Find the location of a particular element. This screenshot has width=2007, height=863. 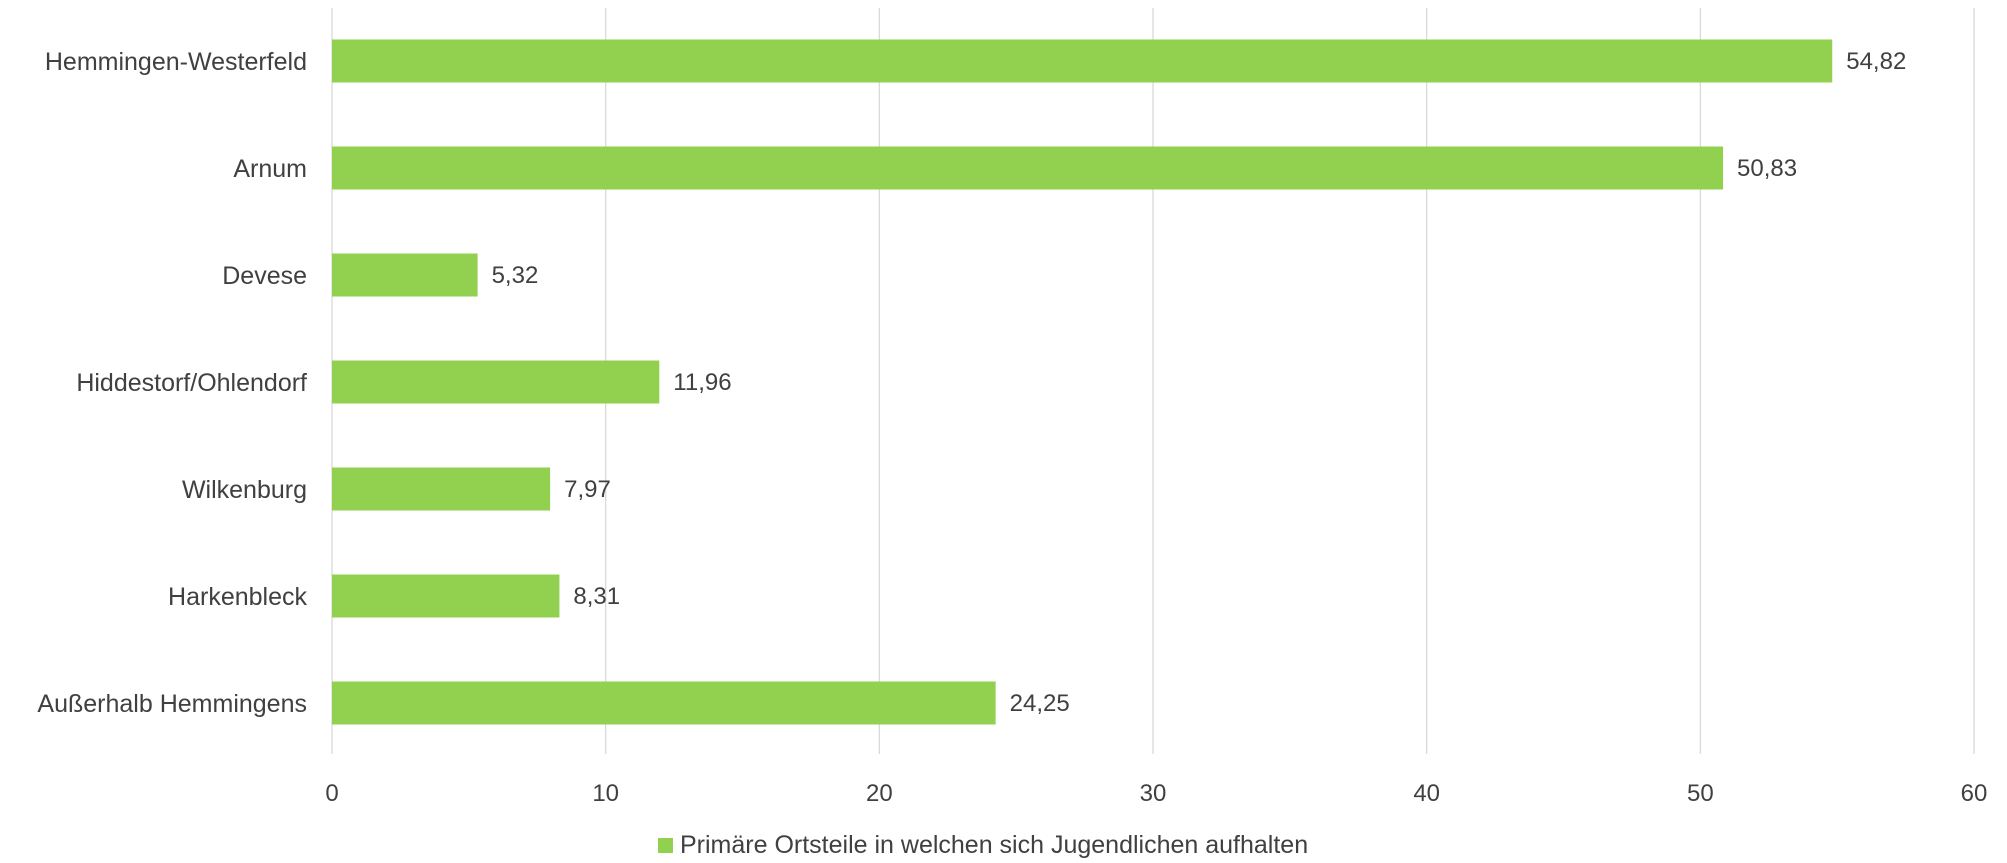

category-label: Hiddestorf/Ohlendorf is located at coordinates (191, 383).